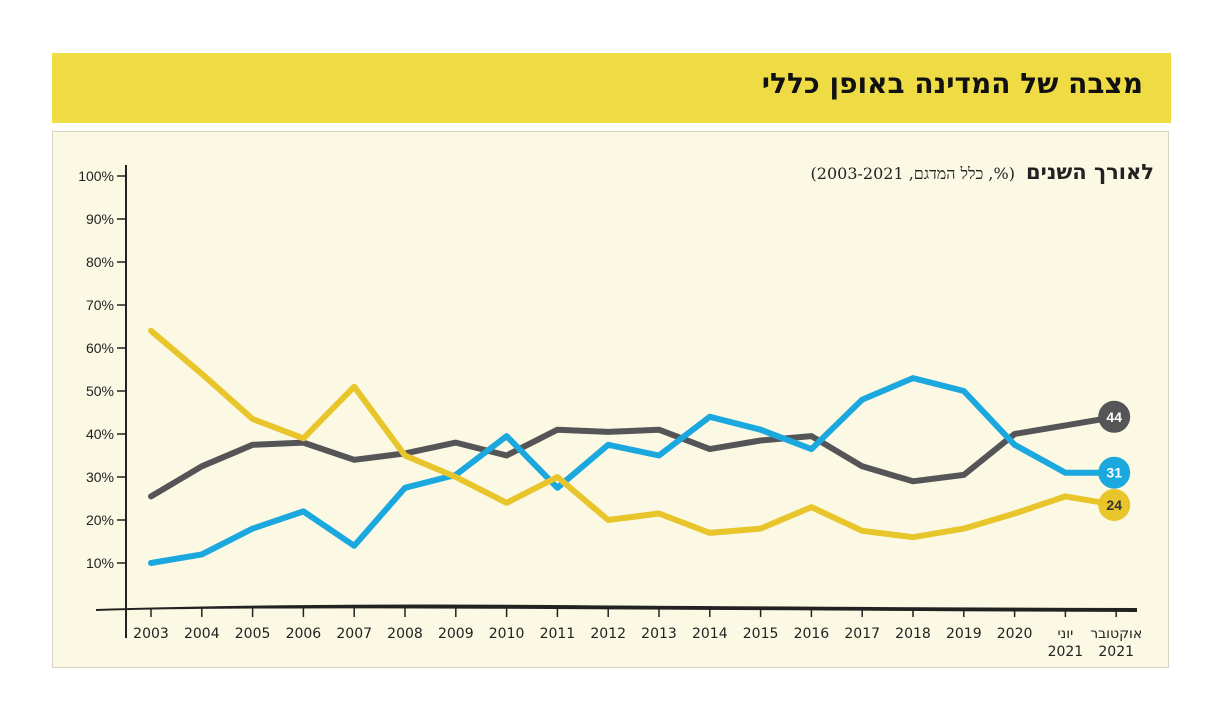 Image resolution: width=1220 pixels, height=721 pixels. Describe the element at coordinates (558, 634) in the screenshot. I see `x-tick-label: 2011` at that location.